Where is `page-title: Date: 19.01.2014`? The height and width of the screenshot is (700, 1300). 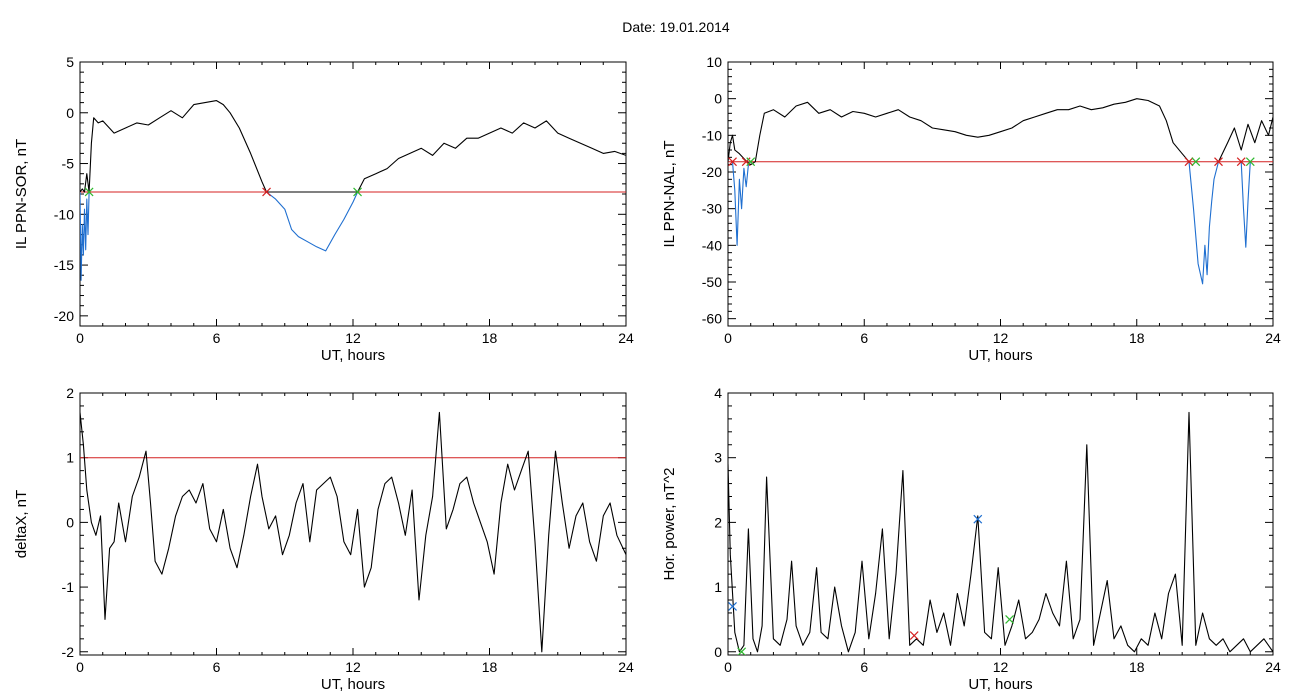
page-title: Date: 19.01.2014 is located at coordinates (676, 27).